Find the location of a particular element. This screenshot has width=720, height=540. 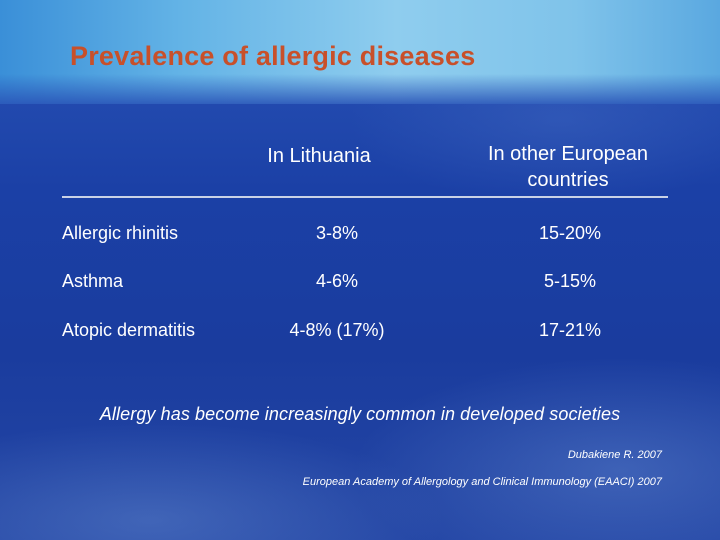

row-label-allergic-rhinitis: Allergic rhinitis is located at coordinates (120, 233).